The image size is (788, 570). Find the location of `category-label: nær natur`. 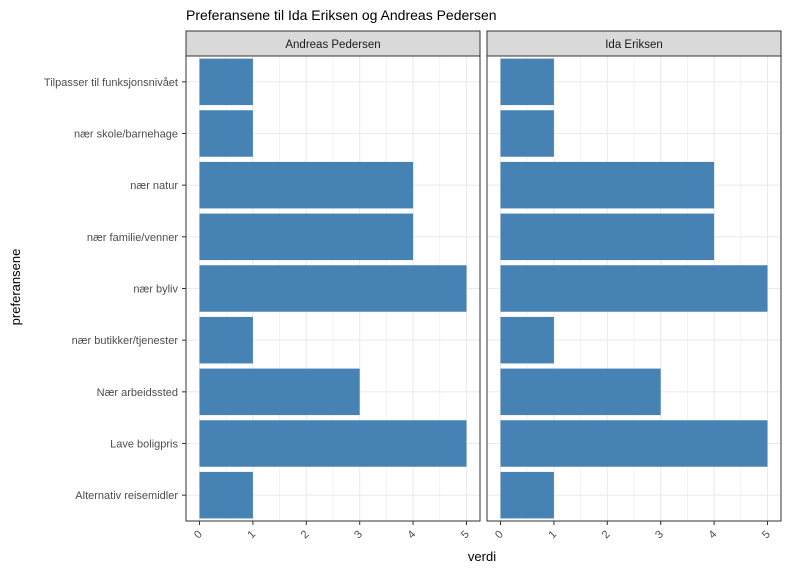

category-label: nær natur is located at coordinates (154, 186).